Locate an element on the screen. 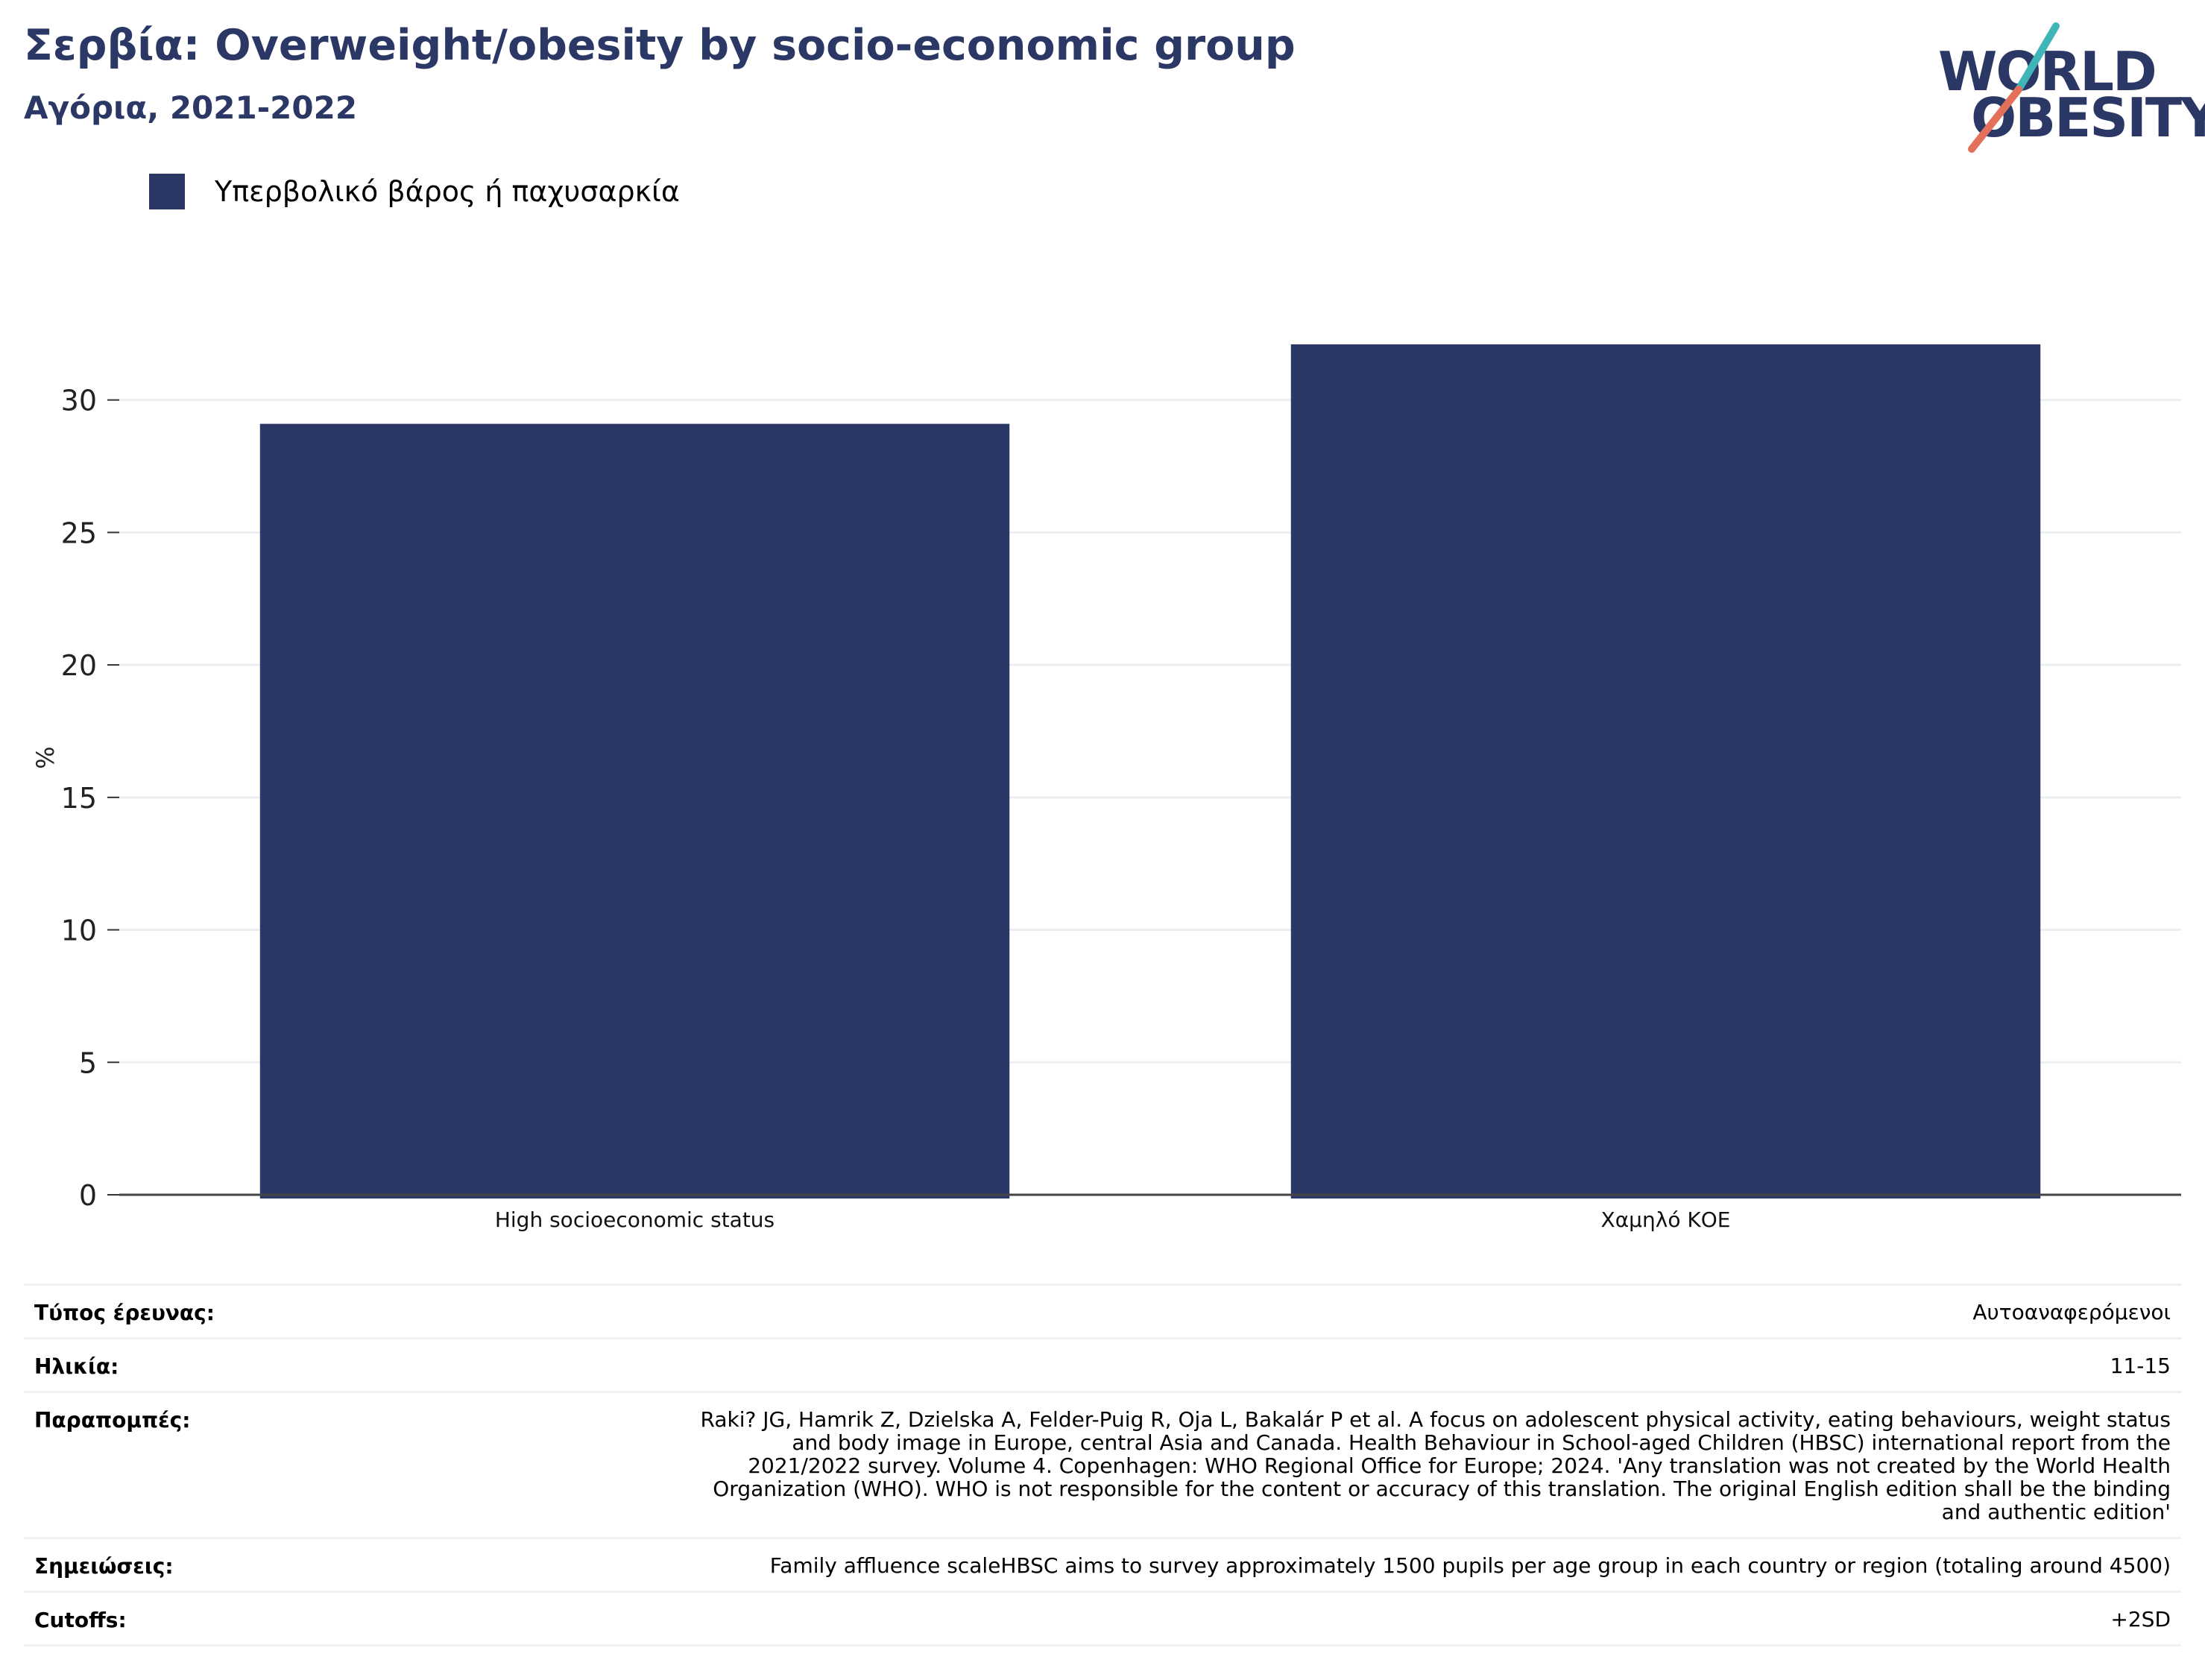 This screenshot has width=2205, height=1680. legend: Υπερβολικό βάρος ή παχυσαρκία is located at coordinates (414, 191).